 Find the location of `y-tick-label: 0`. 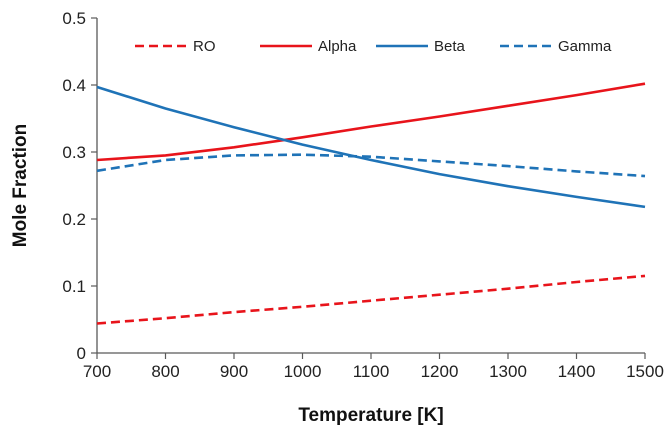

y-tick-label: 0 is located at coordinates (81, 353).